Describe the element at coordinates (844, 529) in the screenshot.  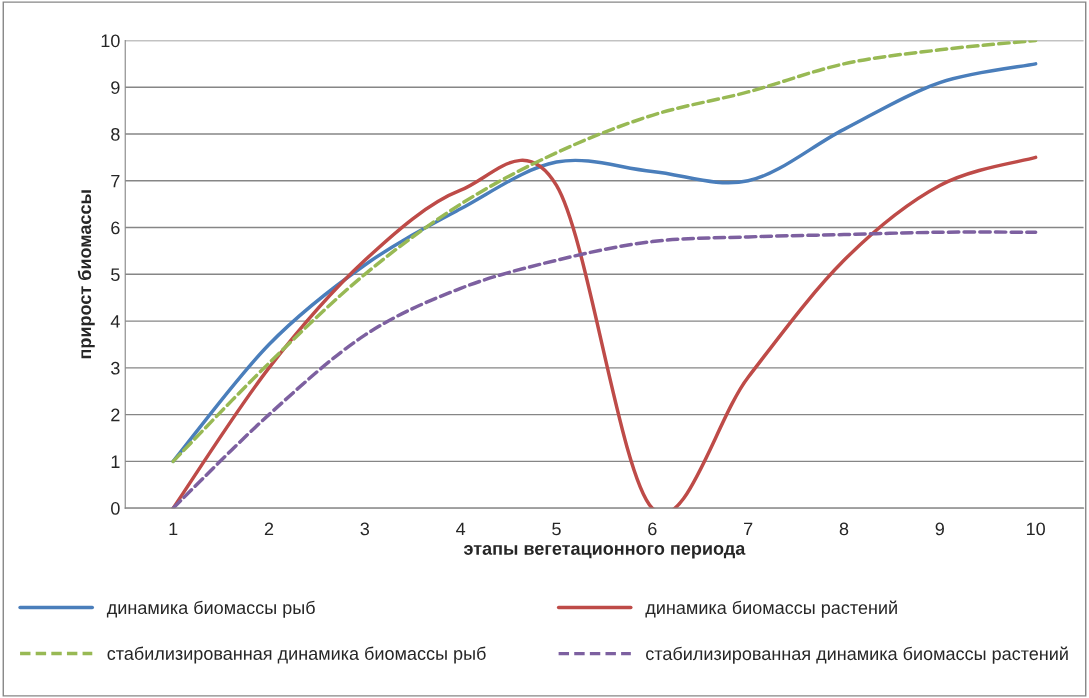
I see `x-tick-label: 8` at that location.